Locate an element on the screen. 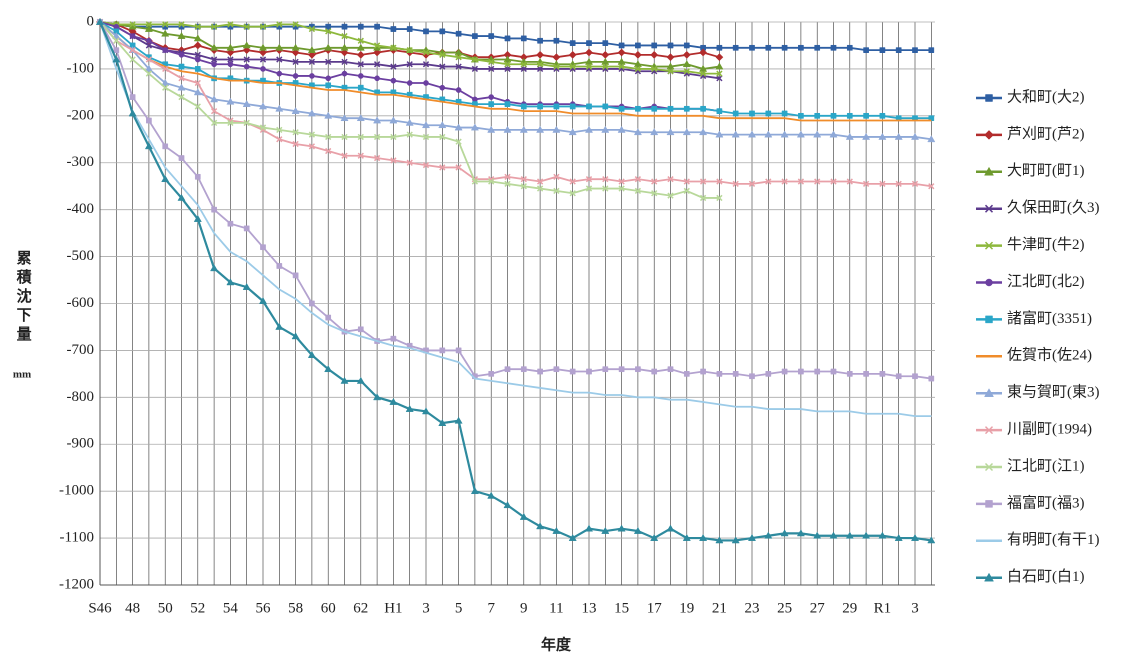 This screenshot has height=659, width=1147. x-tick-label: 11 is located at coordinates (556, 608).